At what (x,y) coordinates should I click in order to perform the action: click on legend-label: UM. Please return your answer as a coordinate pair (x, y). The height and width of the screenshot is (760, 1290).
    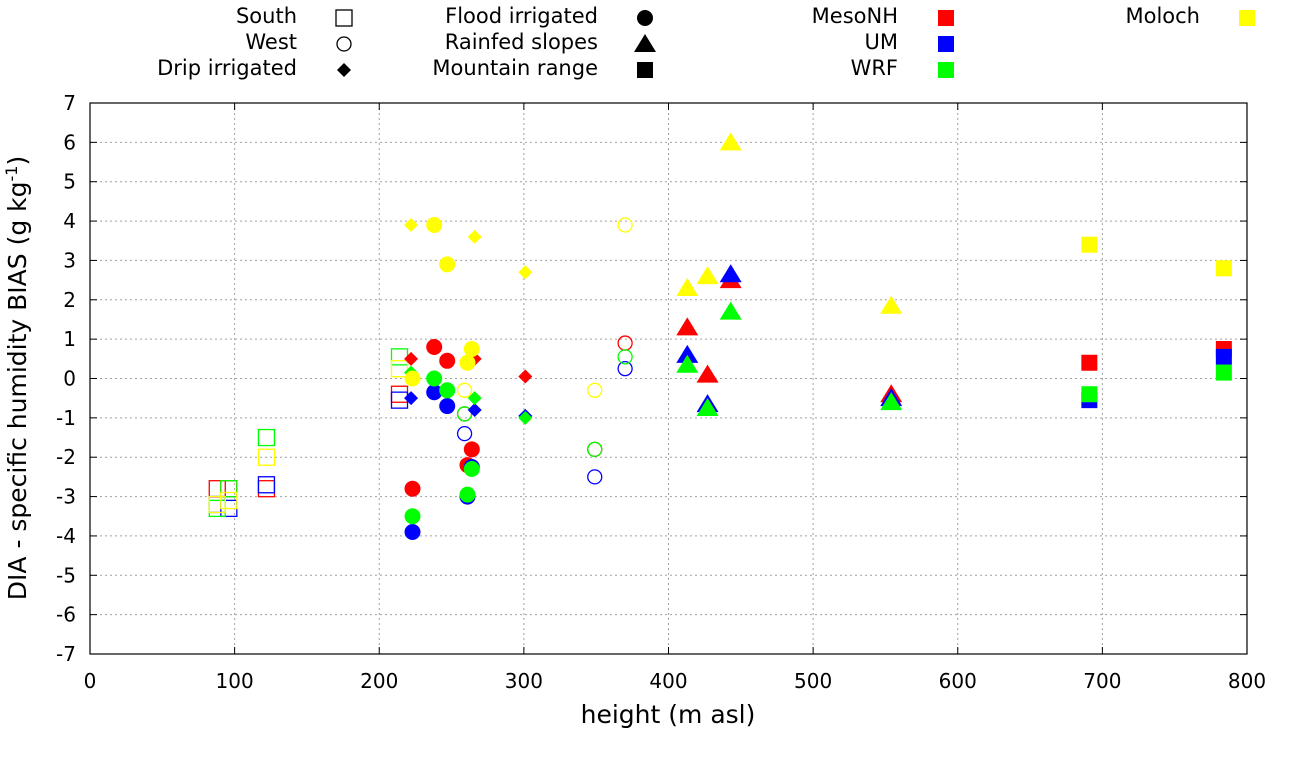
    Looking at the image, I should click on (882, 42).